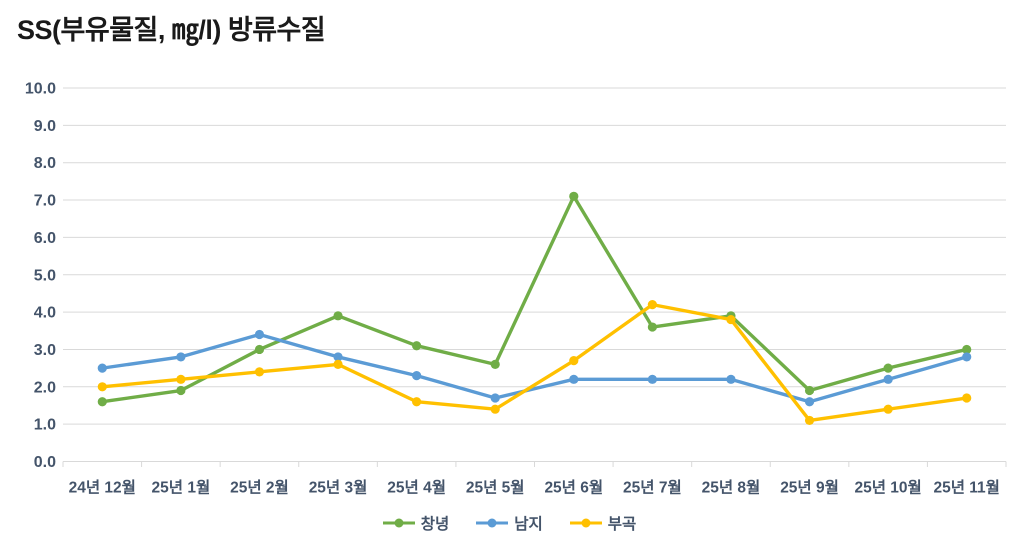 This screenshot has height=547, width=1018. What do you see at coordinates (495, 487) in the screenshot?
I see `x-axis-category-label: 25년 5월` at bounding box center [495, 487].